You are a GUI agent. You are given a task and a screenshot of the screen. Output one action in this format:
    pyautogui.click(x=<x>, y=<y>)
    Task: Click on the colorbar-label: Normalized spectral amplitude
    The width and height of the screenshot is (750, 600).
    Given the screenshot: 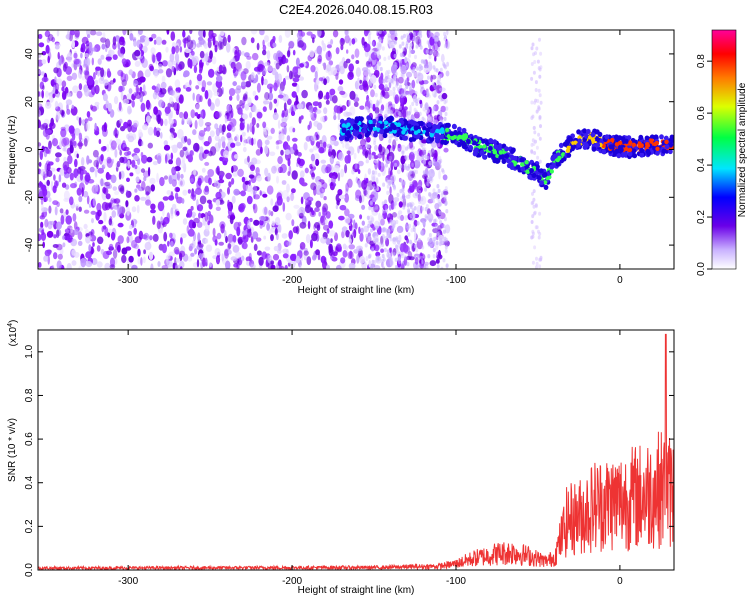 What is the action you would take?
    pyautogui.click(x=742, y=149)
    